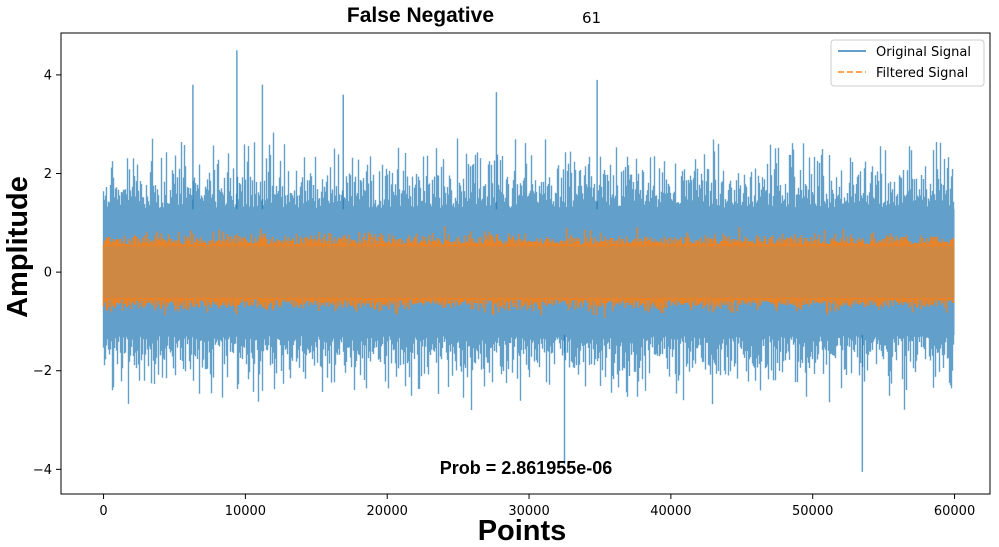 The image size is (999, 547). I want to click on chart-title-suffix: 61, so click(591, 18).